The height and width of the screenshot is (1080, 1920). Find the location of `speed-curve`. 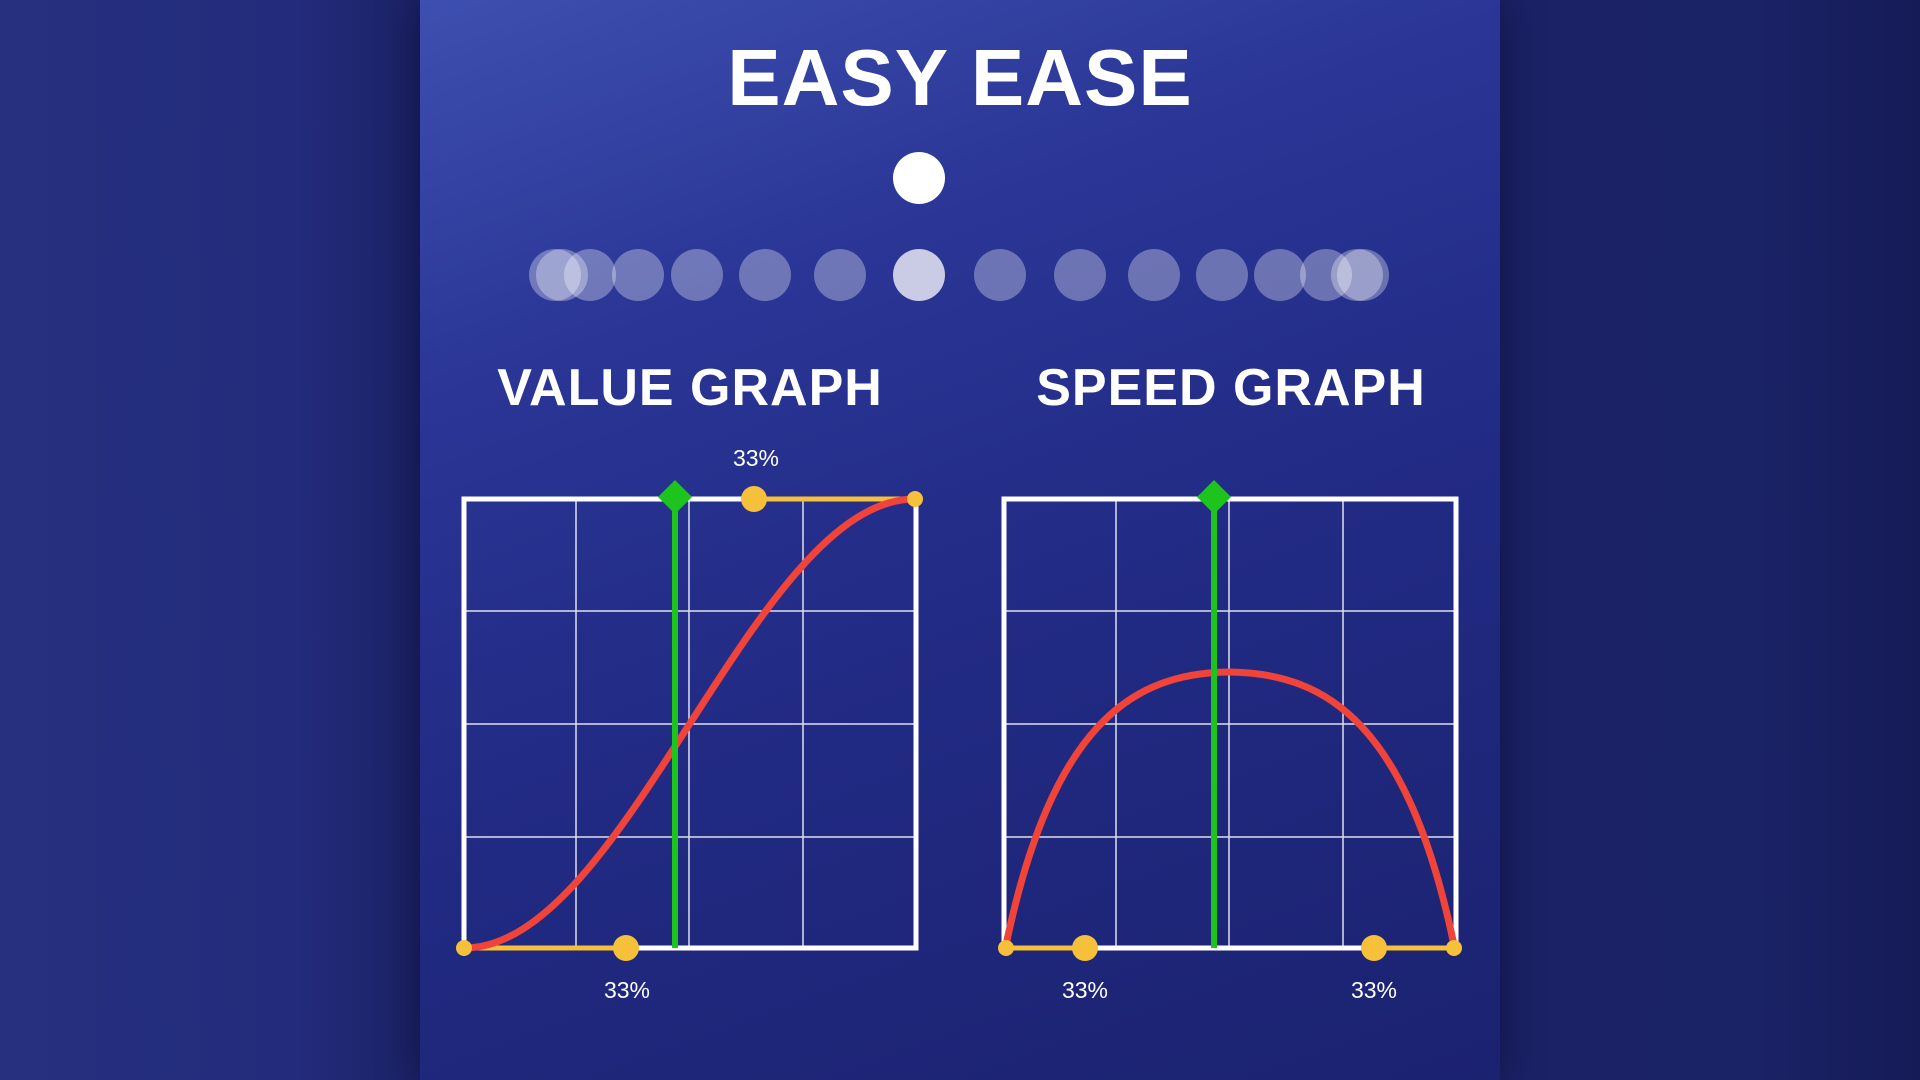

speed-curve is located at coordinates (1230, 808).